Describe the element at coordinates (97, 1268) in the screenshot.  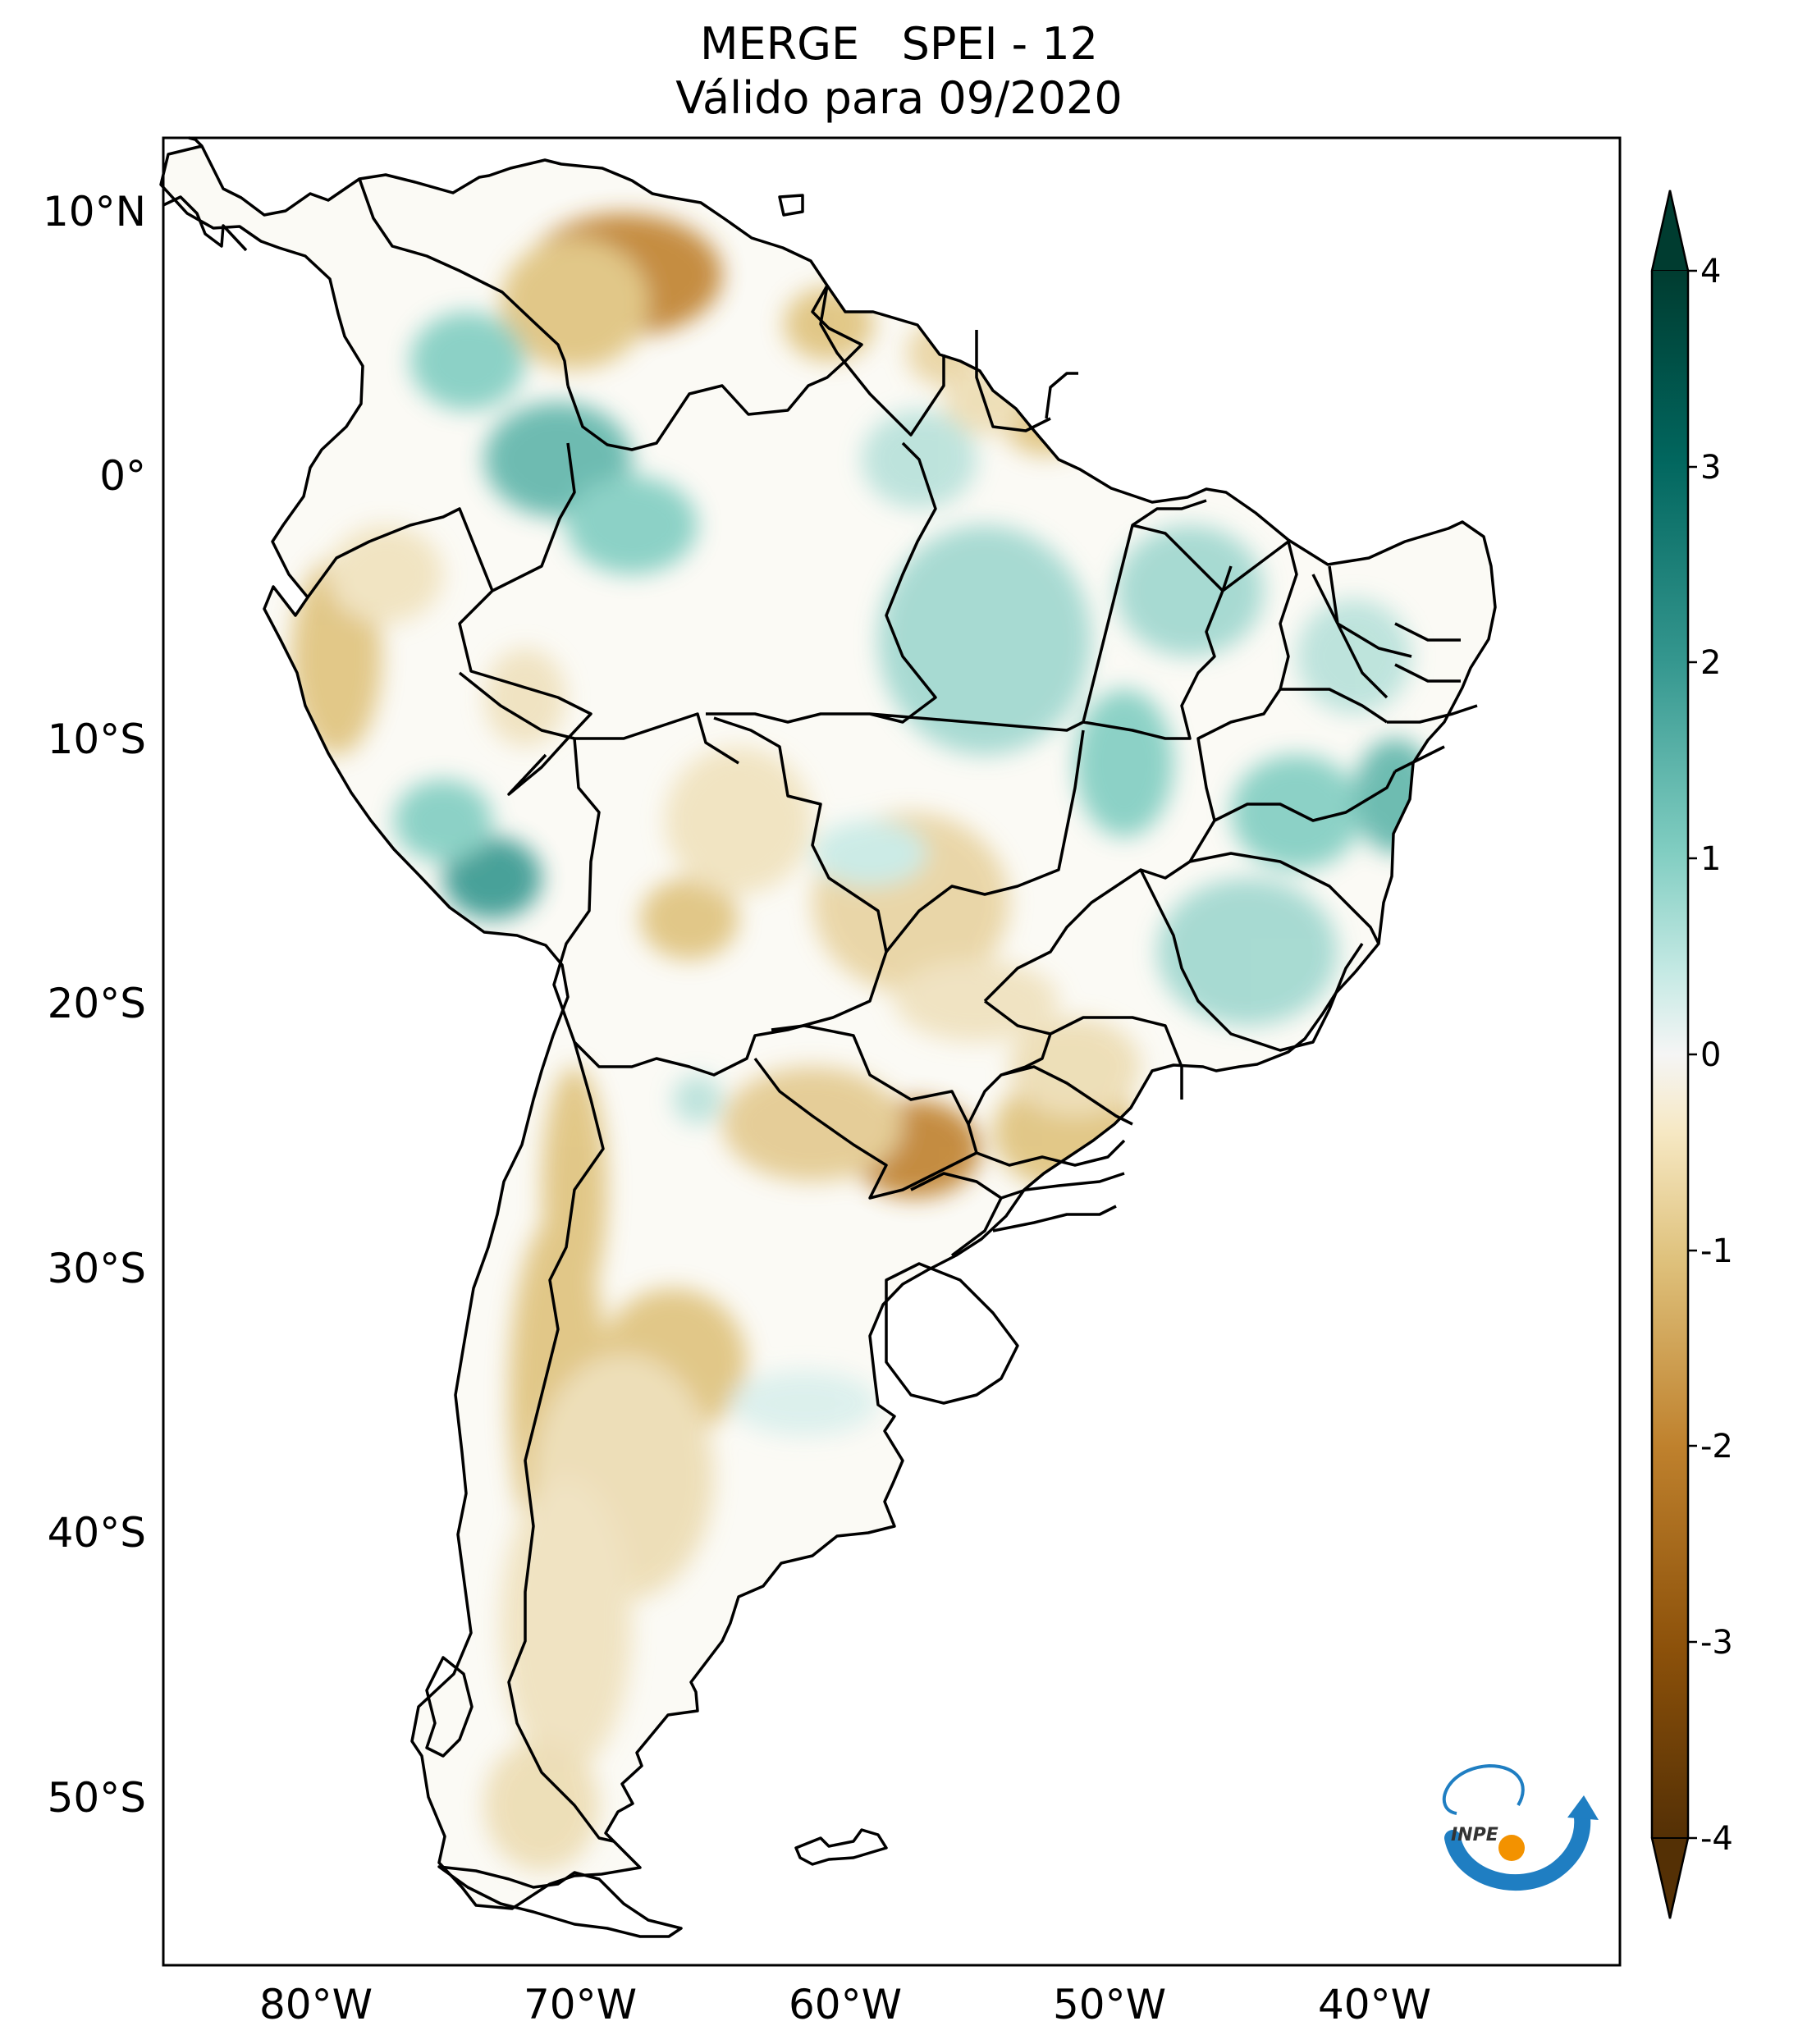
I see `lat-label: 30°S` at that location.